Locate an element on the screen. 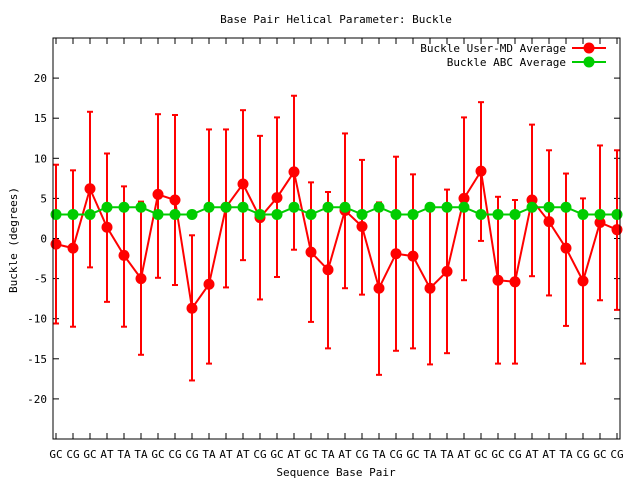  y-tick-label: 10 is located at coordinates (40, 158).